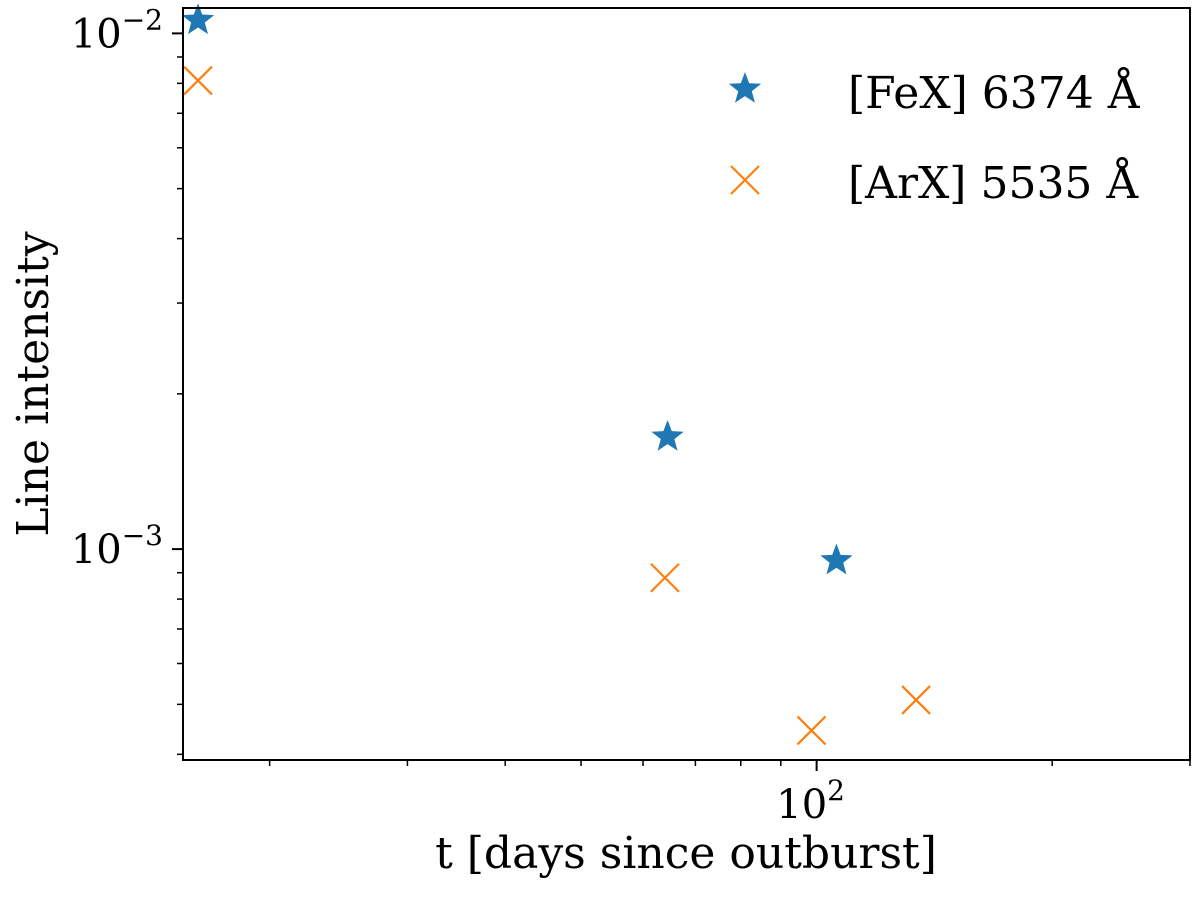 The image size is (1200, 900). What do you see at coordinates (686, 853) in the screenshot?
I see `x-axis-label: t [days since outburst]` at bounding box center [686, 853].